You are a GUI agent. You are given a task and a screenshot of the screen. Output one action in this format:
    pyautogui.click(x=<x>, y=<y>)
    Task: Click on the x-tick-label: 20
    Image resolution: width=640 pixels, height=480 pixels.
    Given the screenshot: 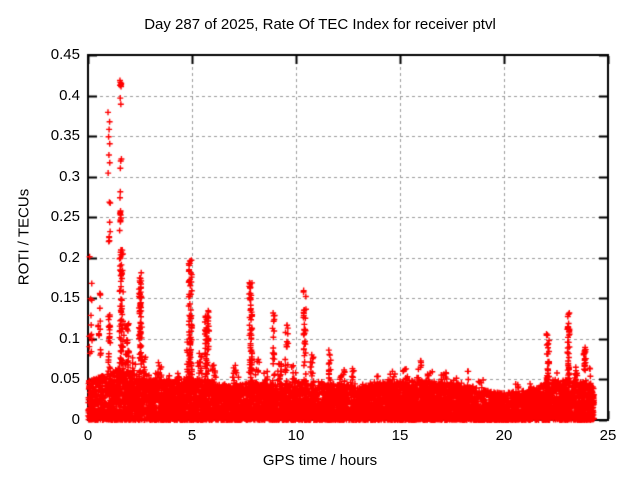 What is the action you would take?
    pyautogui.click(x=504, y=435)
    